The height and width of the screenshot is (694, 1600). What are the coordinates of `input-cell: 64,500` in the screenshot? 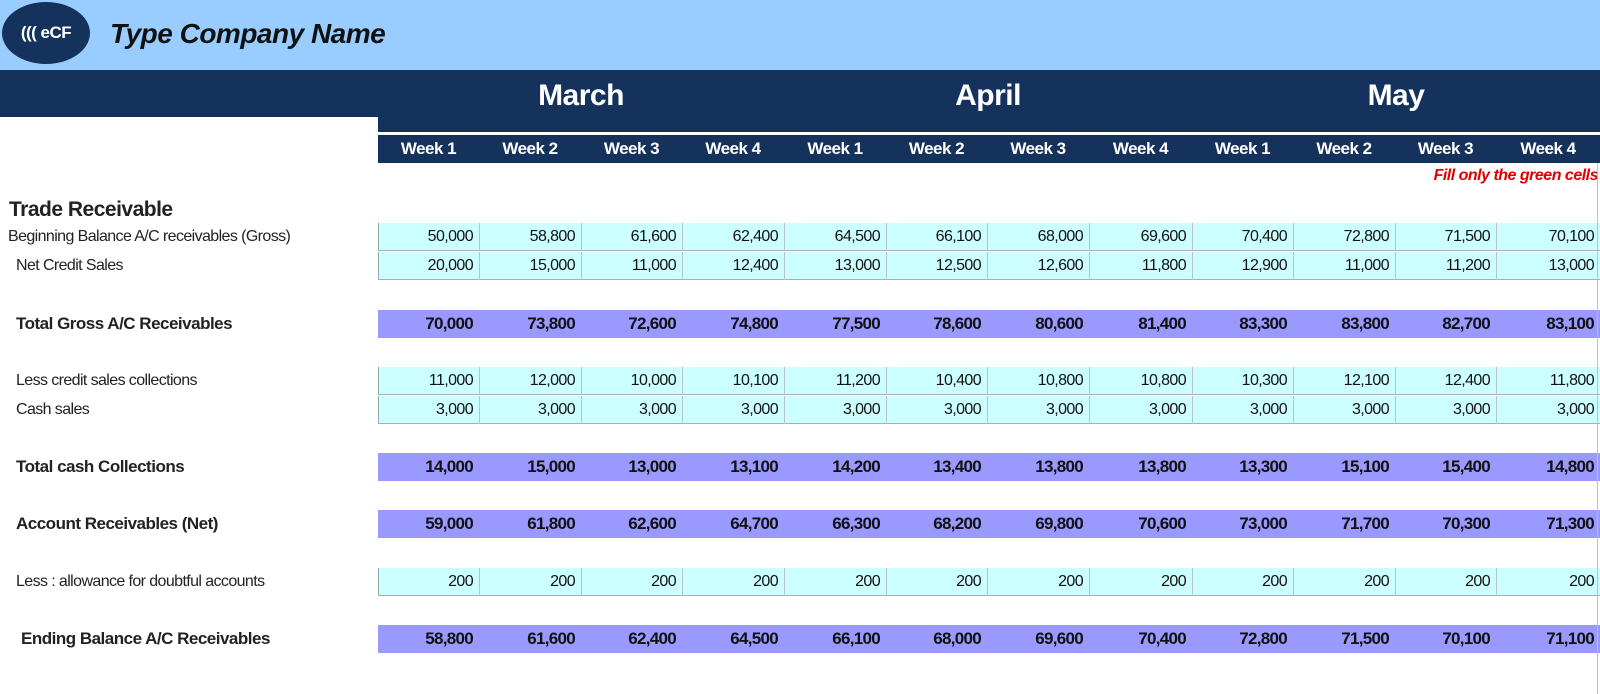 It's located at (835, 237).